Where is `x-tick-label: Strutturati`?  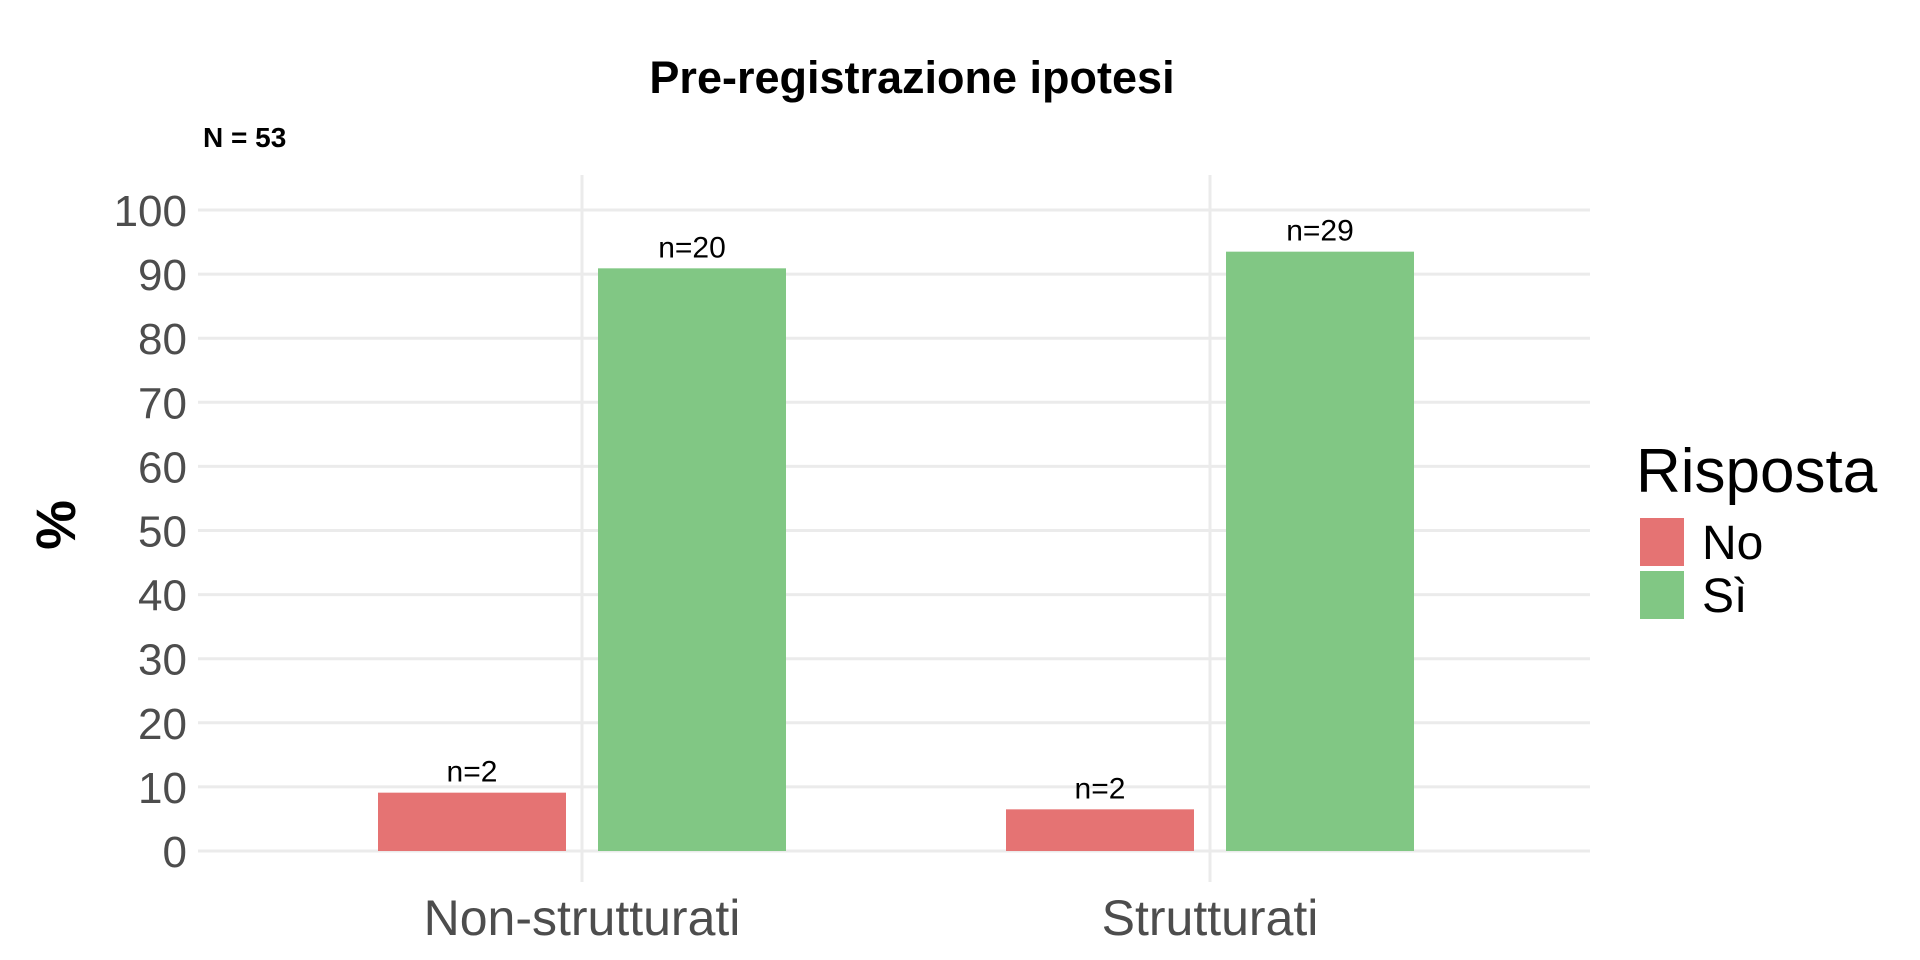 x-tick-label: Strutturati is located at coordinates (1210, 918).